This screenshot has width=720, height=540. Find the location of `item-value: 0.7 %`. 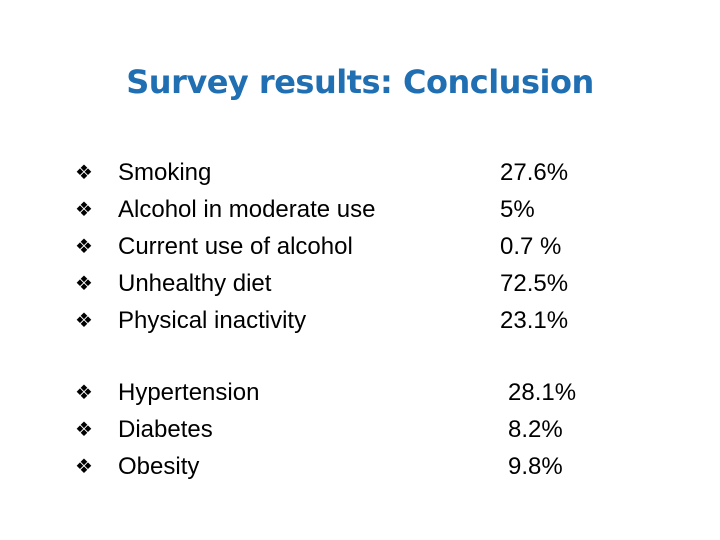

item-value: 0.7 % is located at coordinates (531, 246).